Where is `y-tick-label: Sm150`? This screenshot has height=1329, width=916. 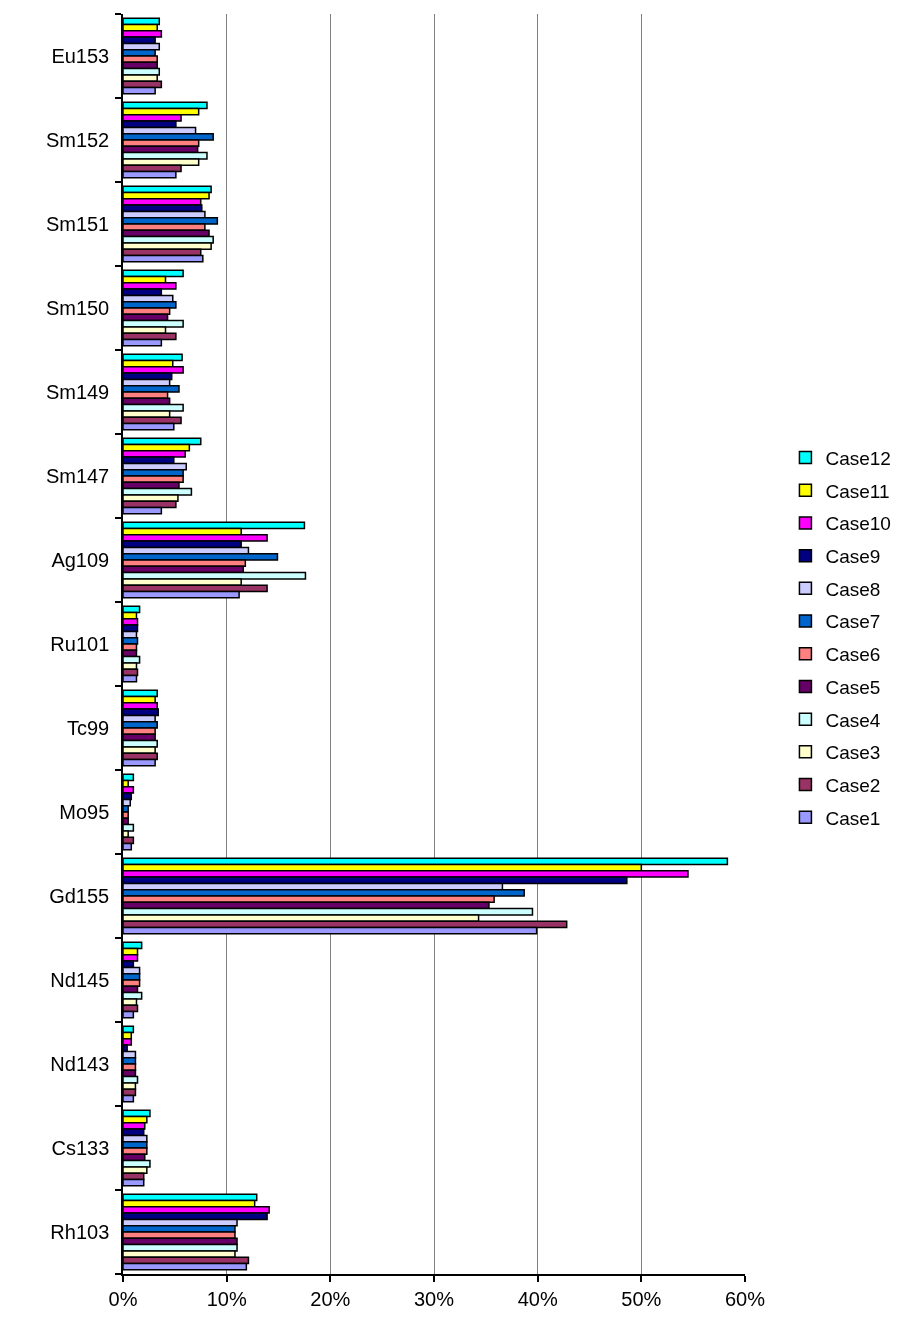 y-tick-label: Sm150 is located at coordinates (77, 308).